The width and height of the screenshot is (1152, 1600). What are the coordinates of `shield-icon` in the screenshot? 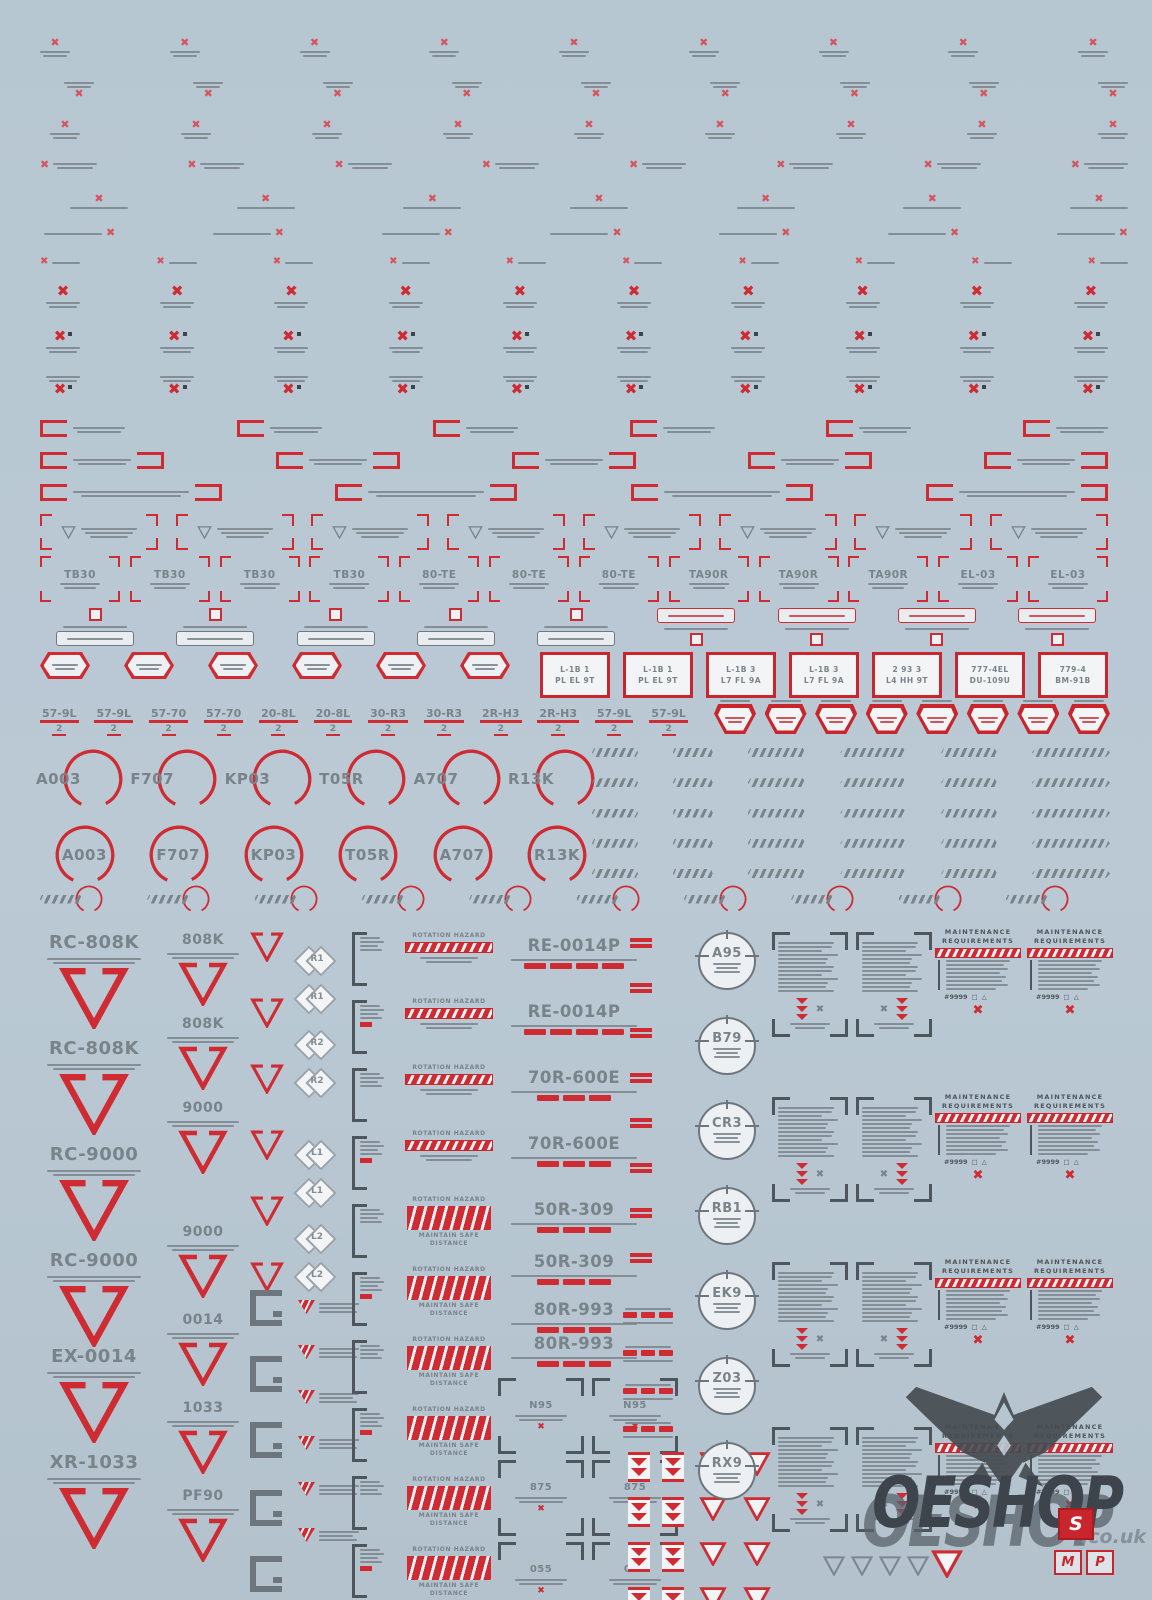 It's located at (836, 719).